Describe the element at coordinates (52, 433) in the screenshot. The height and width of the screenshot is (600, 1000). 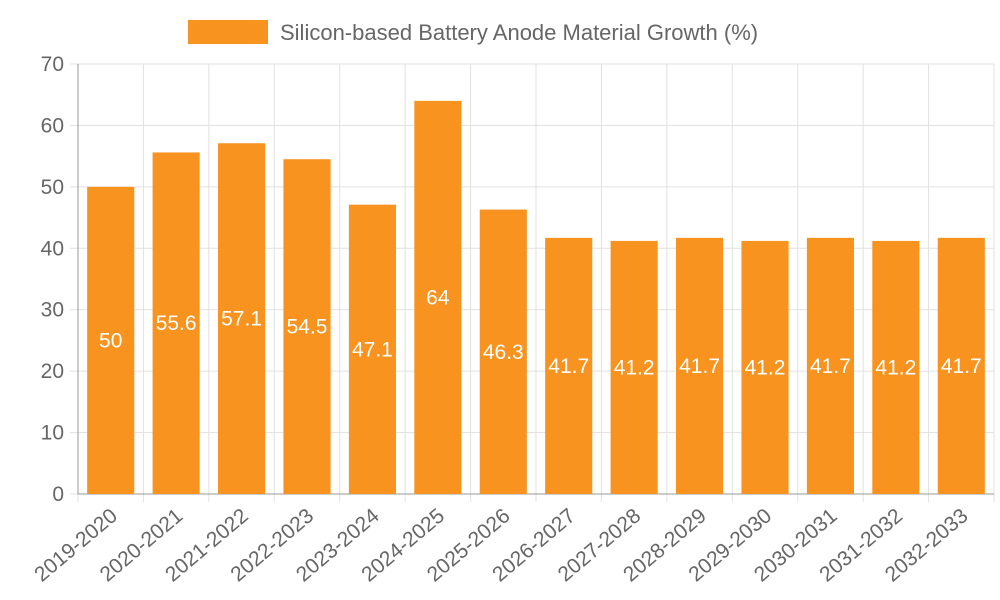
I see `y-tick-label: 10` at that location.